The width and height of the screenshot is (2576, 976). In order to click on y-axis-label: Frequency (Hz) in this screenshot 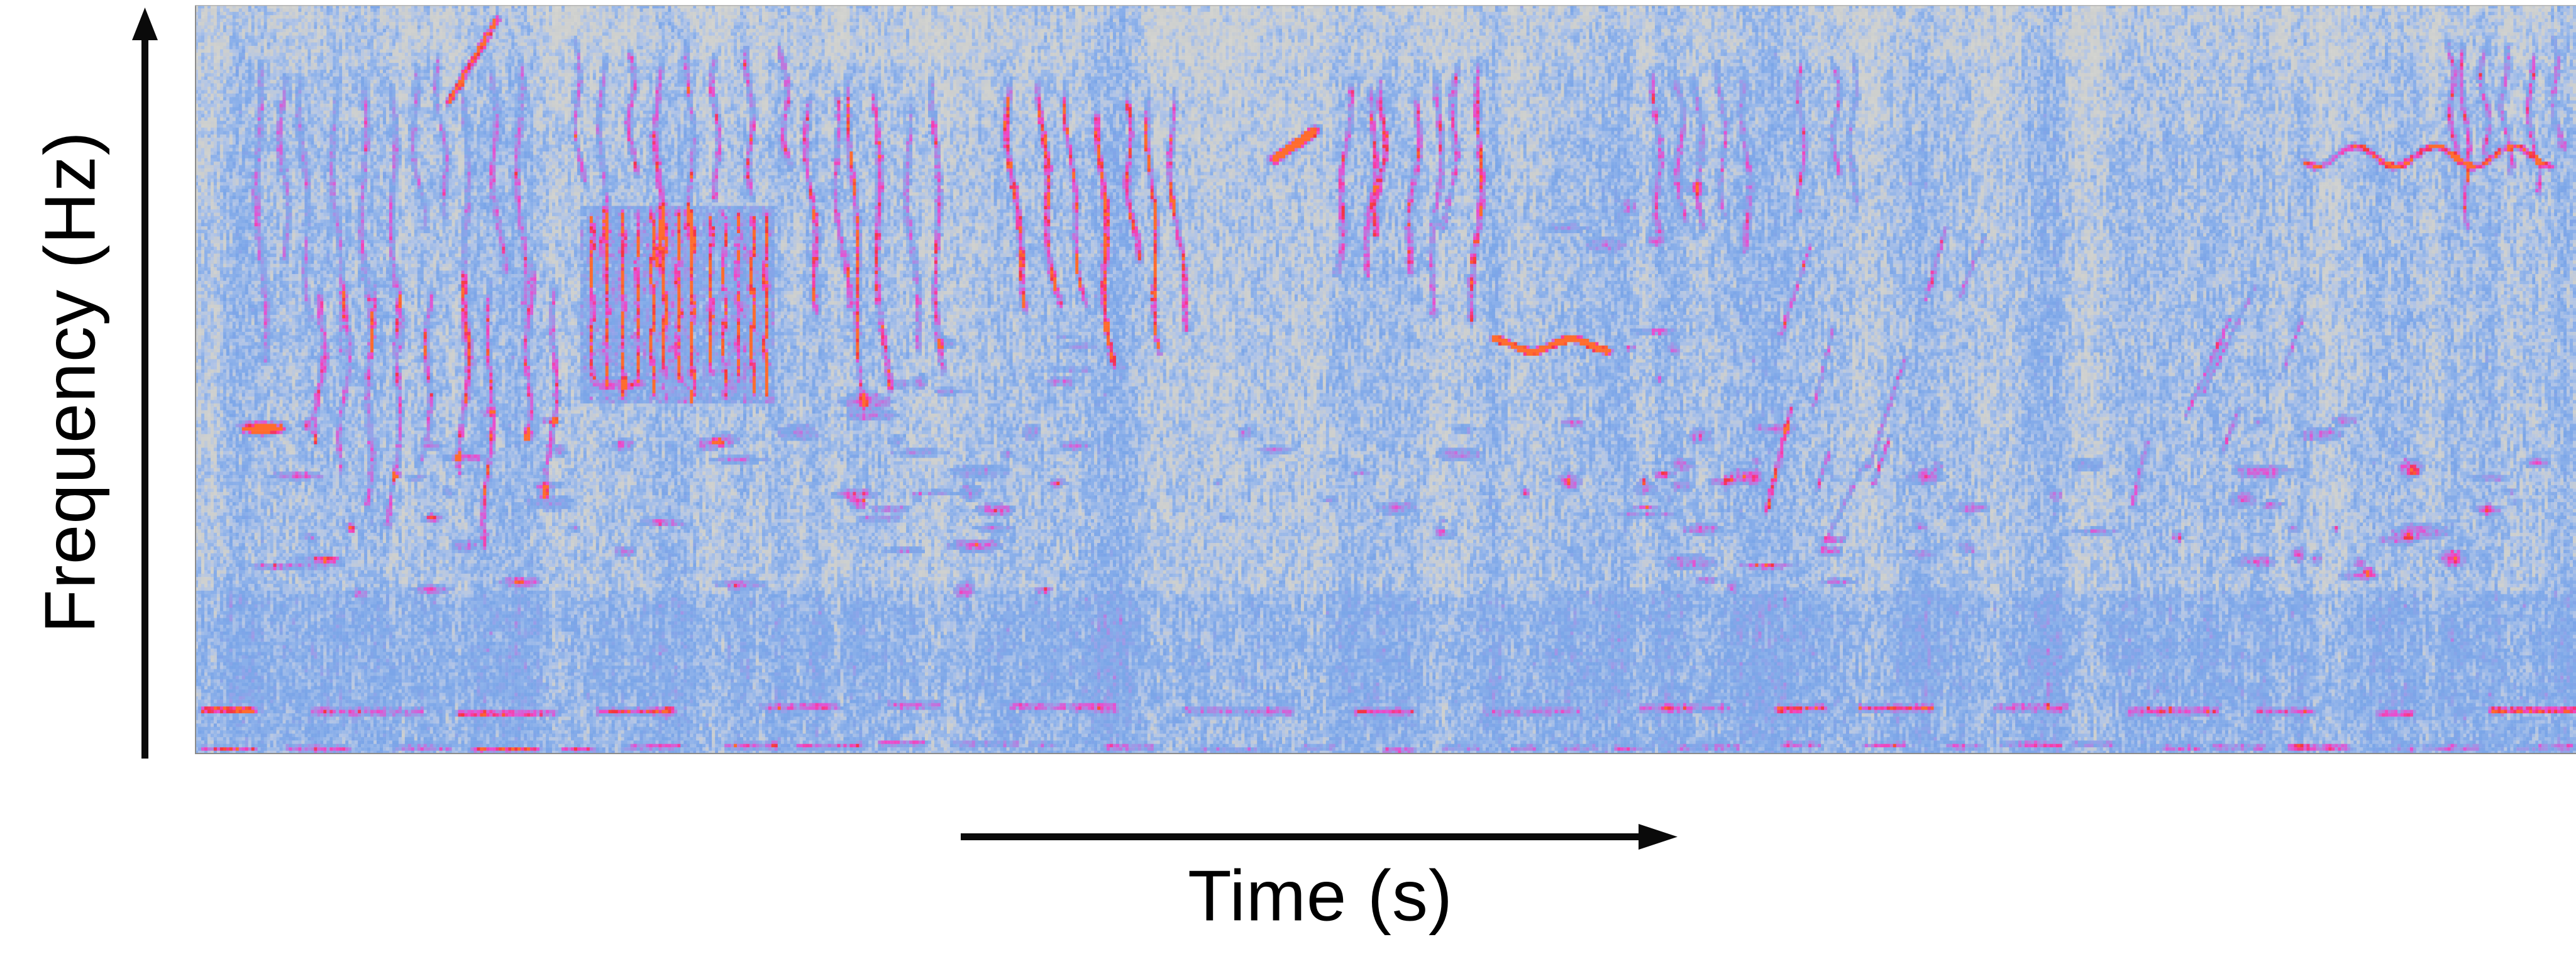, I will do `click(70, 382)`.